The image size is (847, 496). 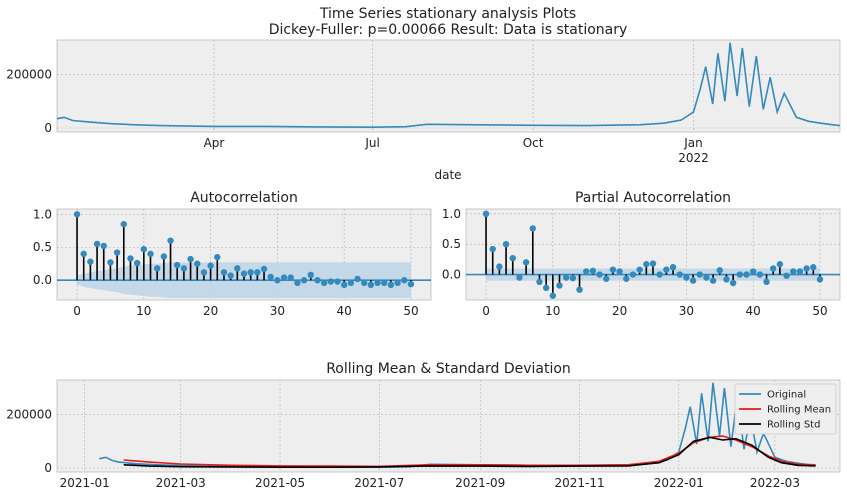 What do you see at coordinates (447, 14) in the screenshot?
I see `figure-title: Time Series stationary analysis Plots` at bounding box center [447, 14].